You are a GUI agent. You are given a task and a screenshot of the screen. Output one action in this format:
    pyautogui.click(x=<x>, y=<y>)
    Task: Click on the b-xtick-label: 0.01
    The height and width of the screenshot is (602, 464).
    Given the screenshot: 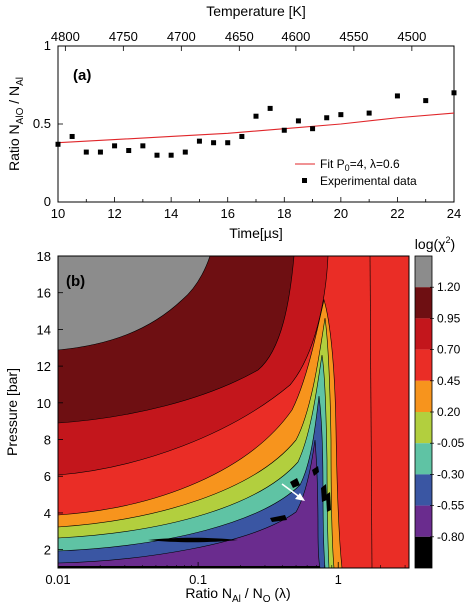 What is the action you would take?
    pyautogui.click(x=57, y=579)
    